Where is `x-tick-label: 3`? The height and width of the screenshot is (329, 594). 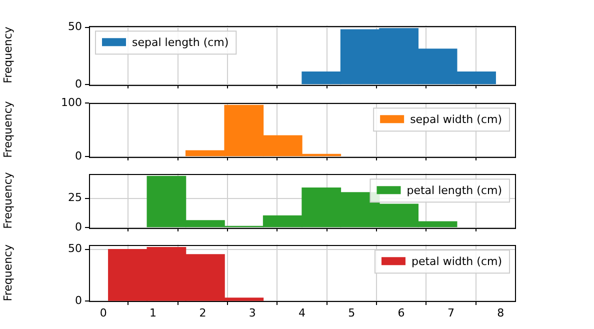 x-tick-label: 3 is located at coordinates (252, 313).